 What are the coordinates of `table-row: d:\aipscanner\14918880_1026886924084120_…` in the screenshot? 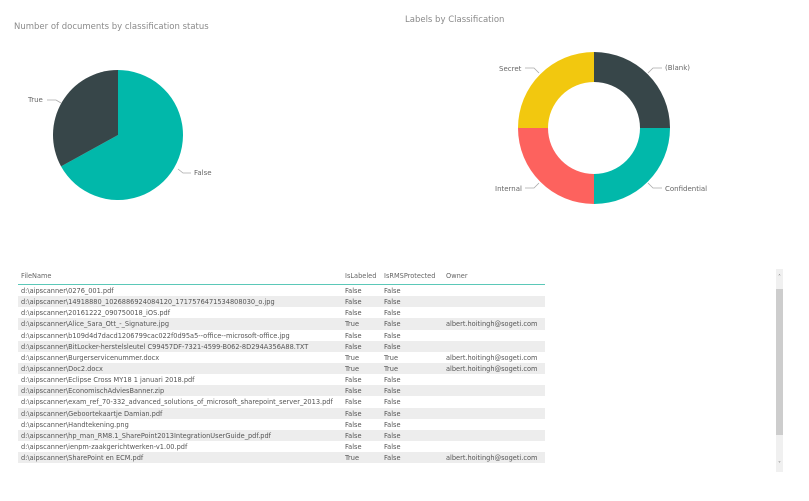 It's located at (281, 302).